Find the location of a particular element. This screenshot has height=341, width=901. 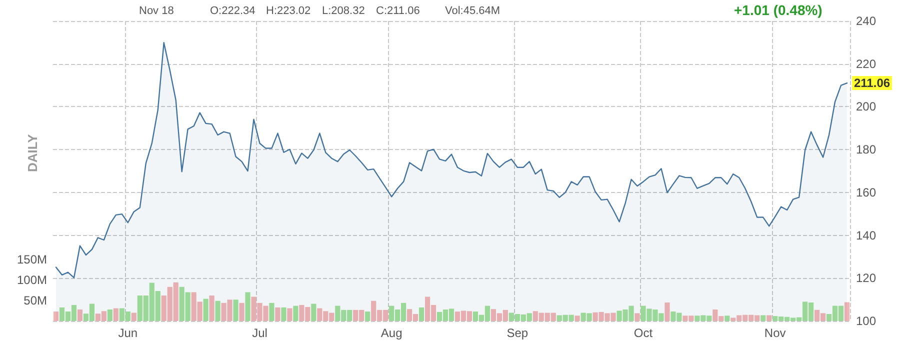

text: O:222.34 is located at coordinates (233, 11).